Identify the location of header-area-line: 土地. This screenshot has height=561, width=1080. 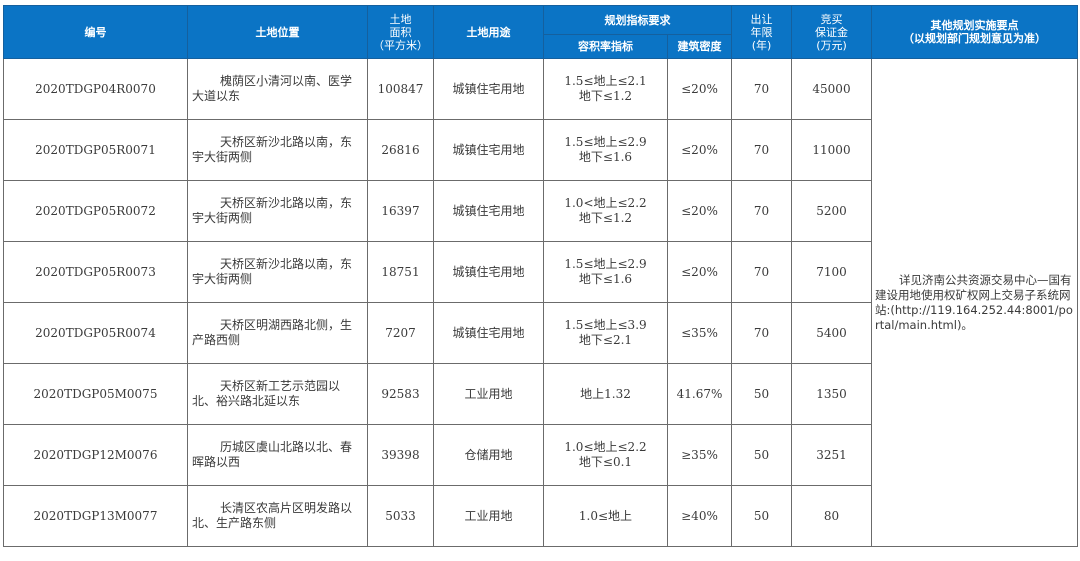
(400, 19).